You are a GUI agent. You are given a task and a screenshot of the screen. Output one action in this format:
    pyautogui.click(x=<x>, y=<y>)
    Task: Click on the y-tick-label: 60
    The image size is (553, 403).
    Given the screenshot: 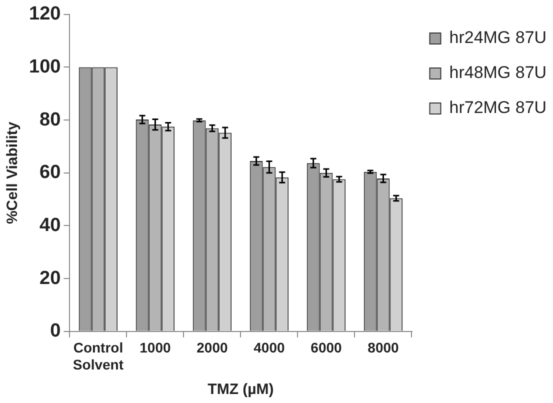 What is the action you would take?
    pyautogui.click(x=50, y=173)
    